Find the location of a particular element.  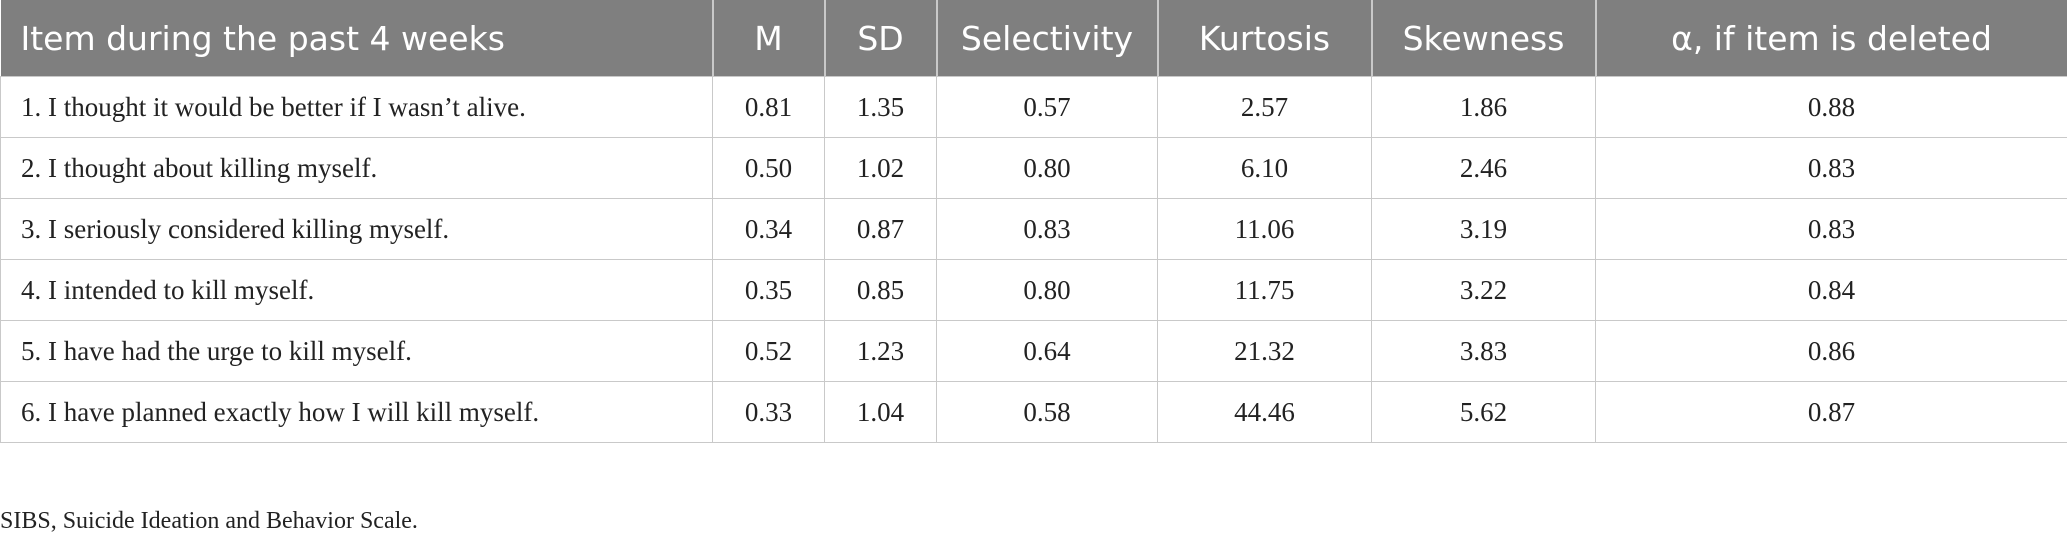

table-cell: 0.88 is located at coordinates (1831, 107).